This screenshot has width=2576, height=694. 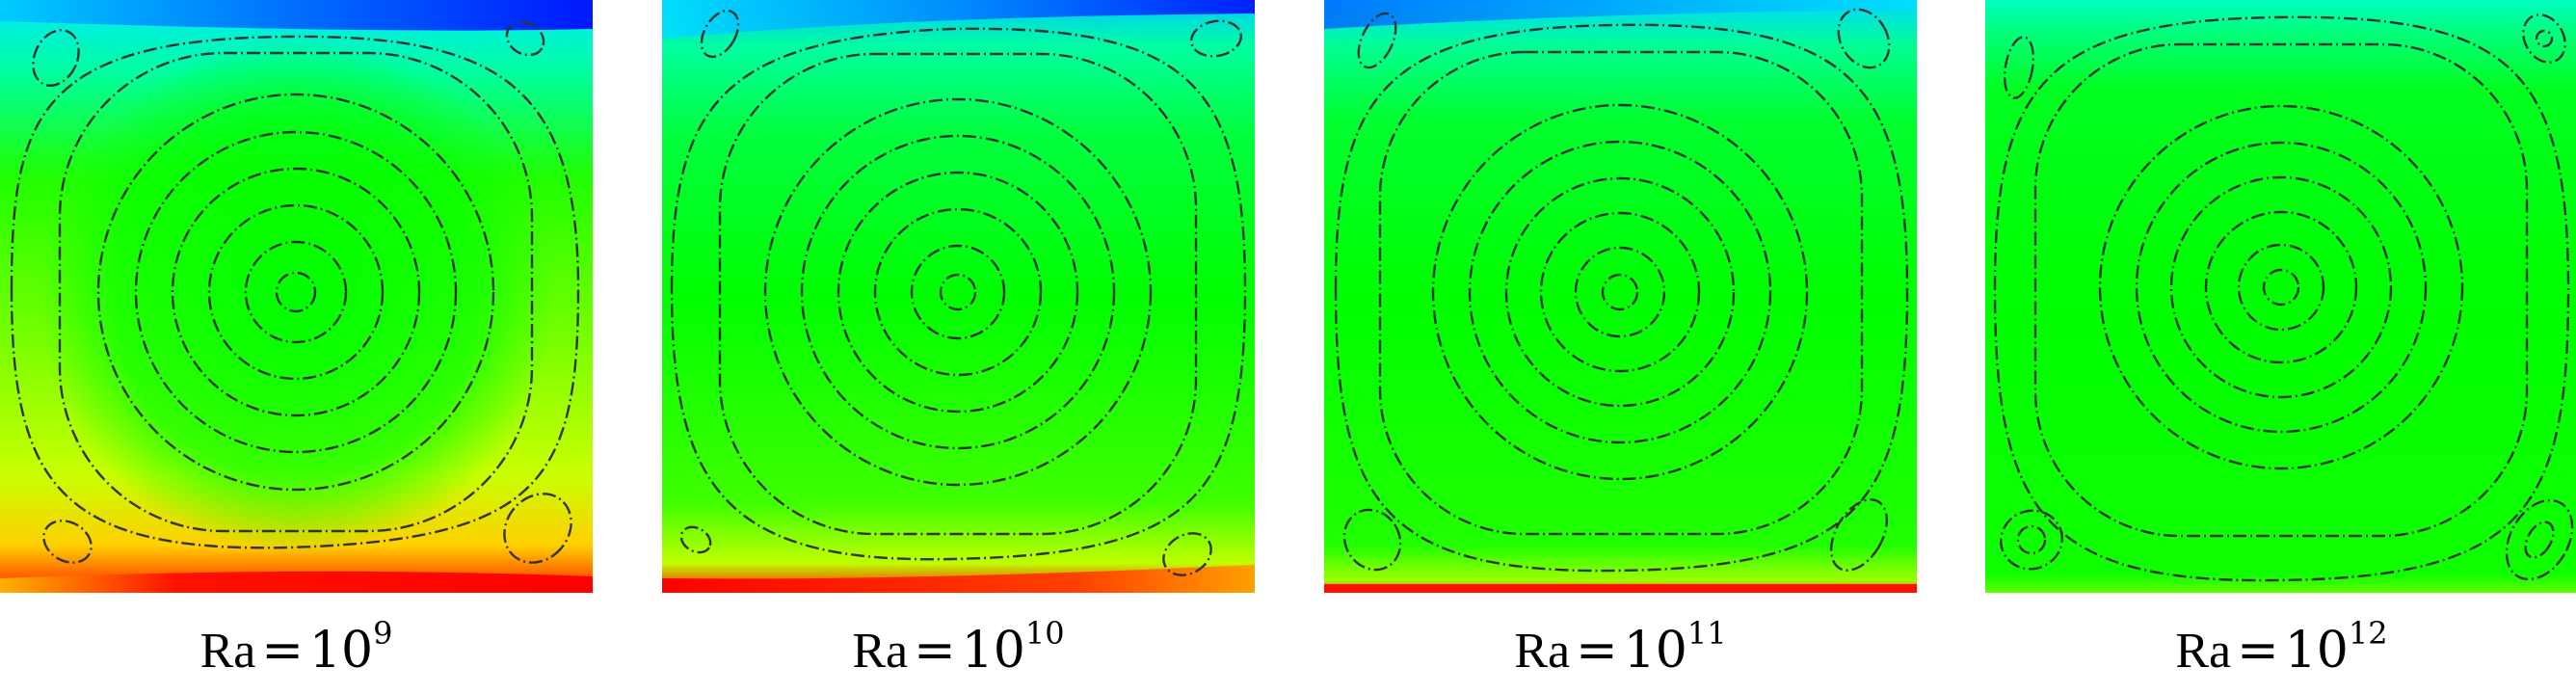 I want to click on panel-caption: Ra = 1010, so click(x=958, y=651).